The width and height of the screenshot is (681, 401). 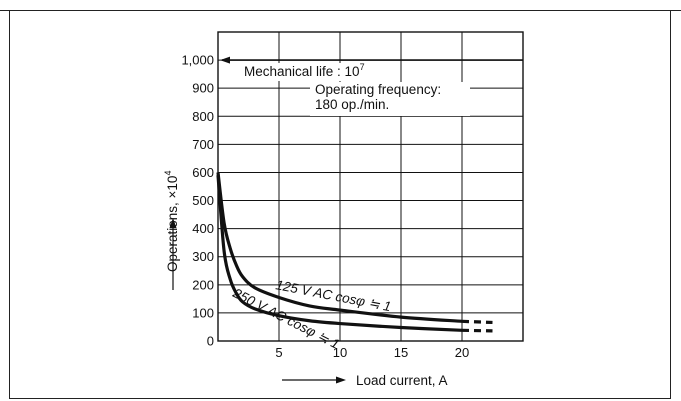 I want to click on operating-frequency-bg, so click(x=390, y=99).